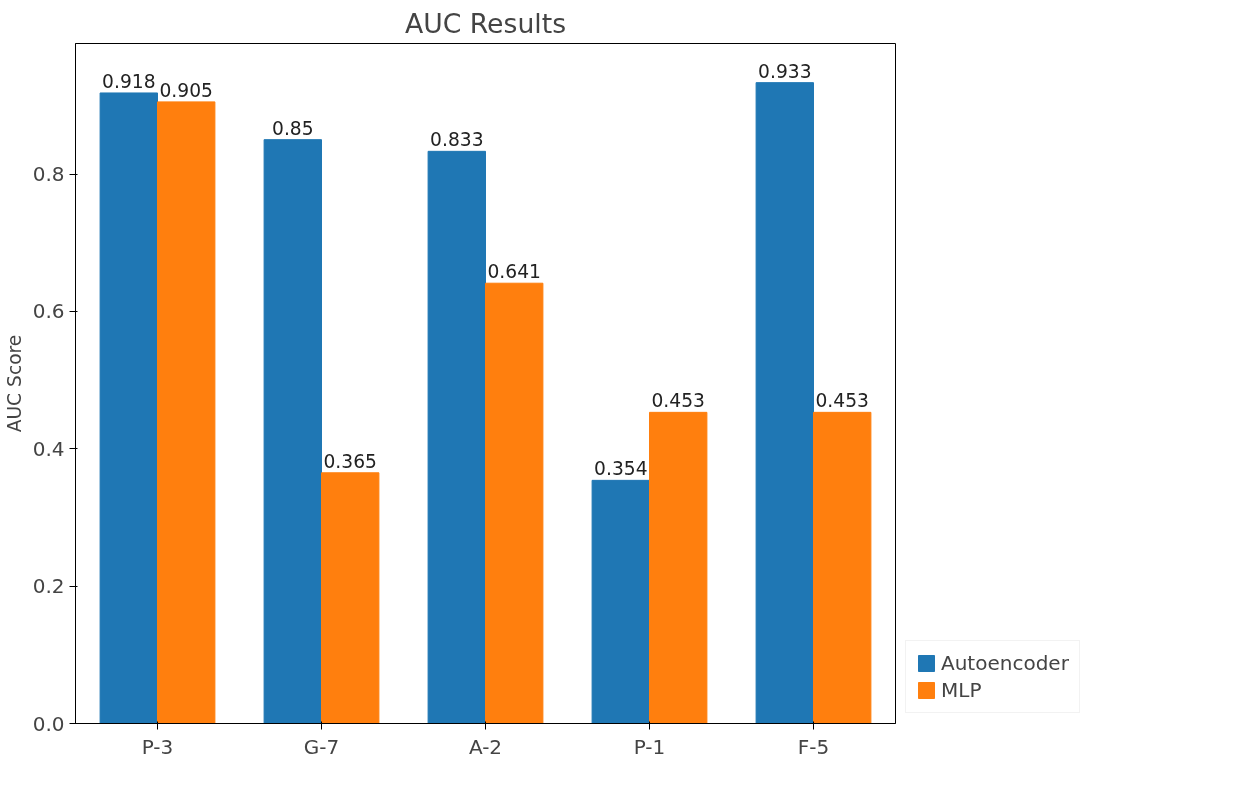 The image size is (1253, 810). I want to click on y-tick-label: 0.2, so click(48, 586).